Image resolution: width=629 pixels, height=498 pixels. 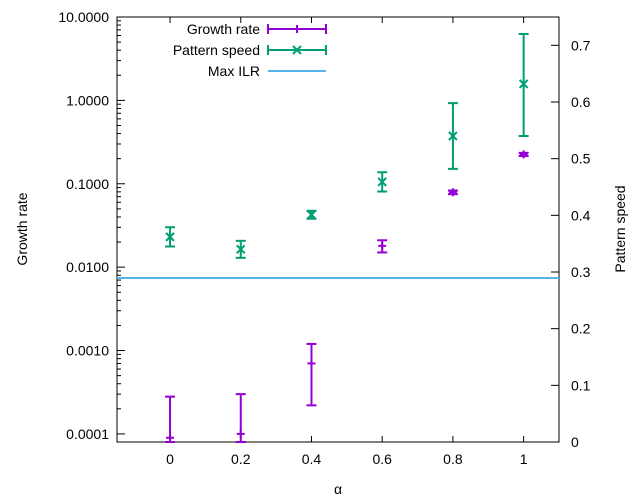 I want to click on y-left-axis-title: Growth rate, so click(x=22, y=228).